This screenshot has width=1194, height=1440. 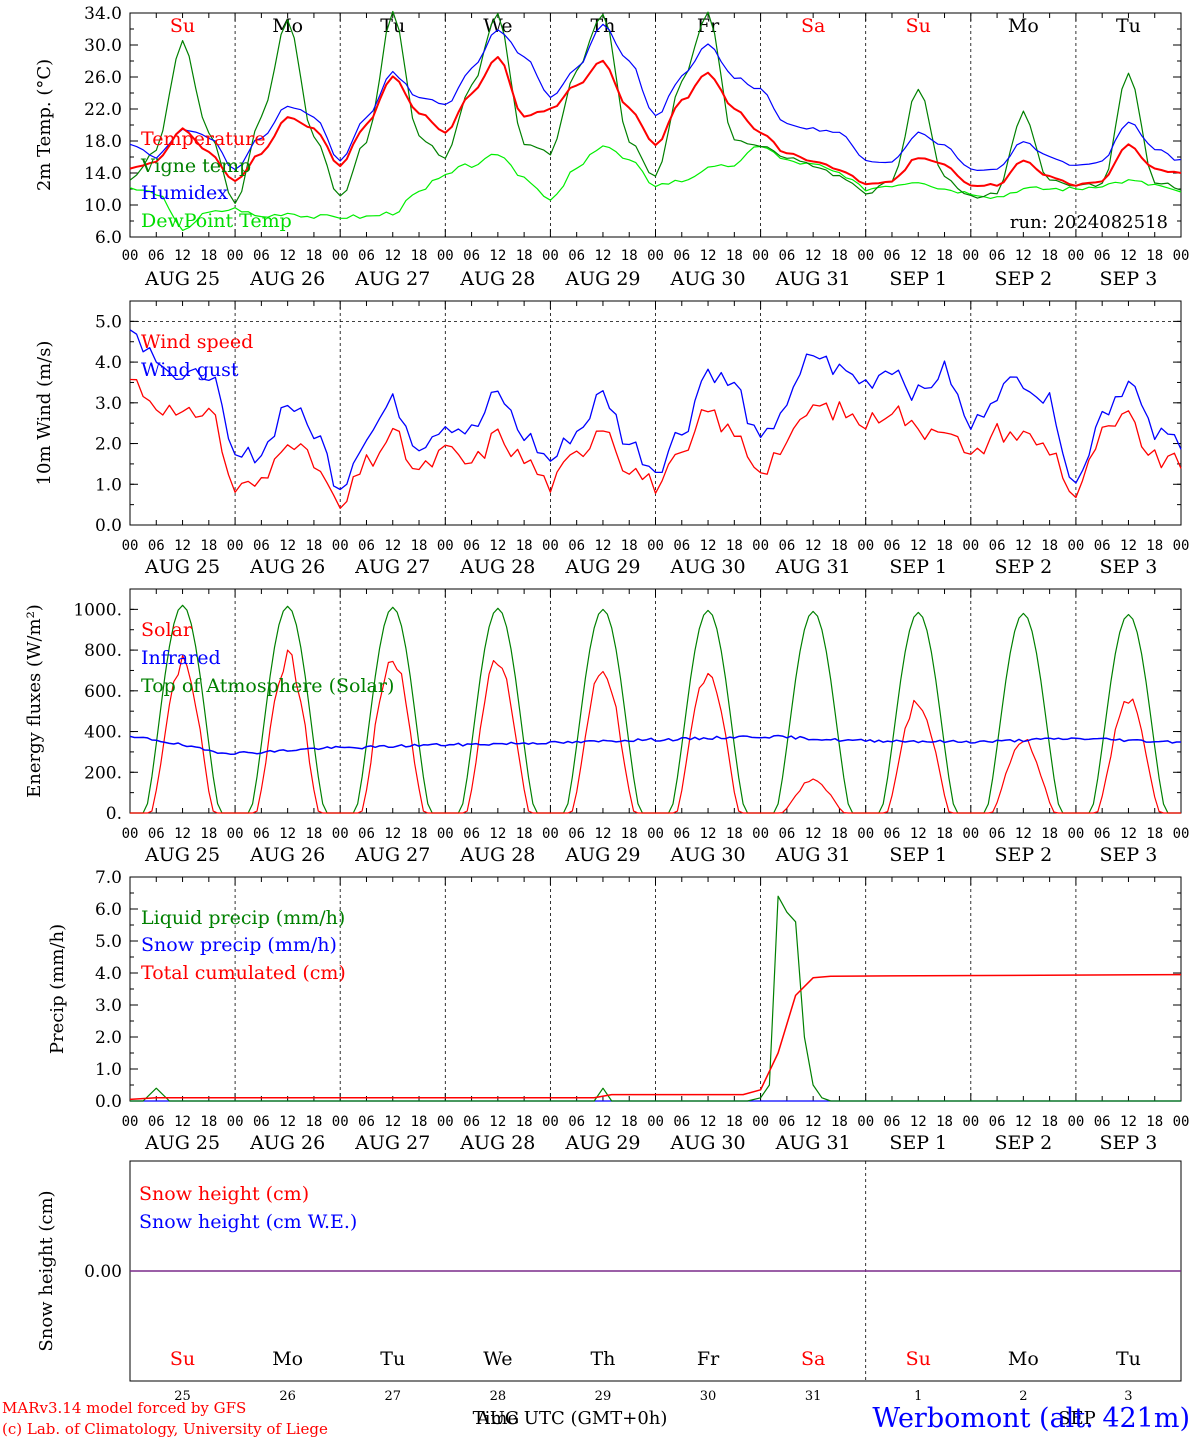 I want to click on series-humidex, so click(x=655, y=97).